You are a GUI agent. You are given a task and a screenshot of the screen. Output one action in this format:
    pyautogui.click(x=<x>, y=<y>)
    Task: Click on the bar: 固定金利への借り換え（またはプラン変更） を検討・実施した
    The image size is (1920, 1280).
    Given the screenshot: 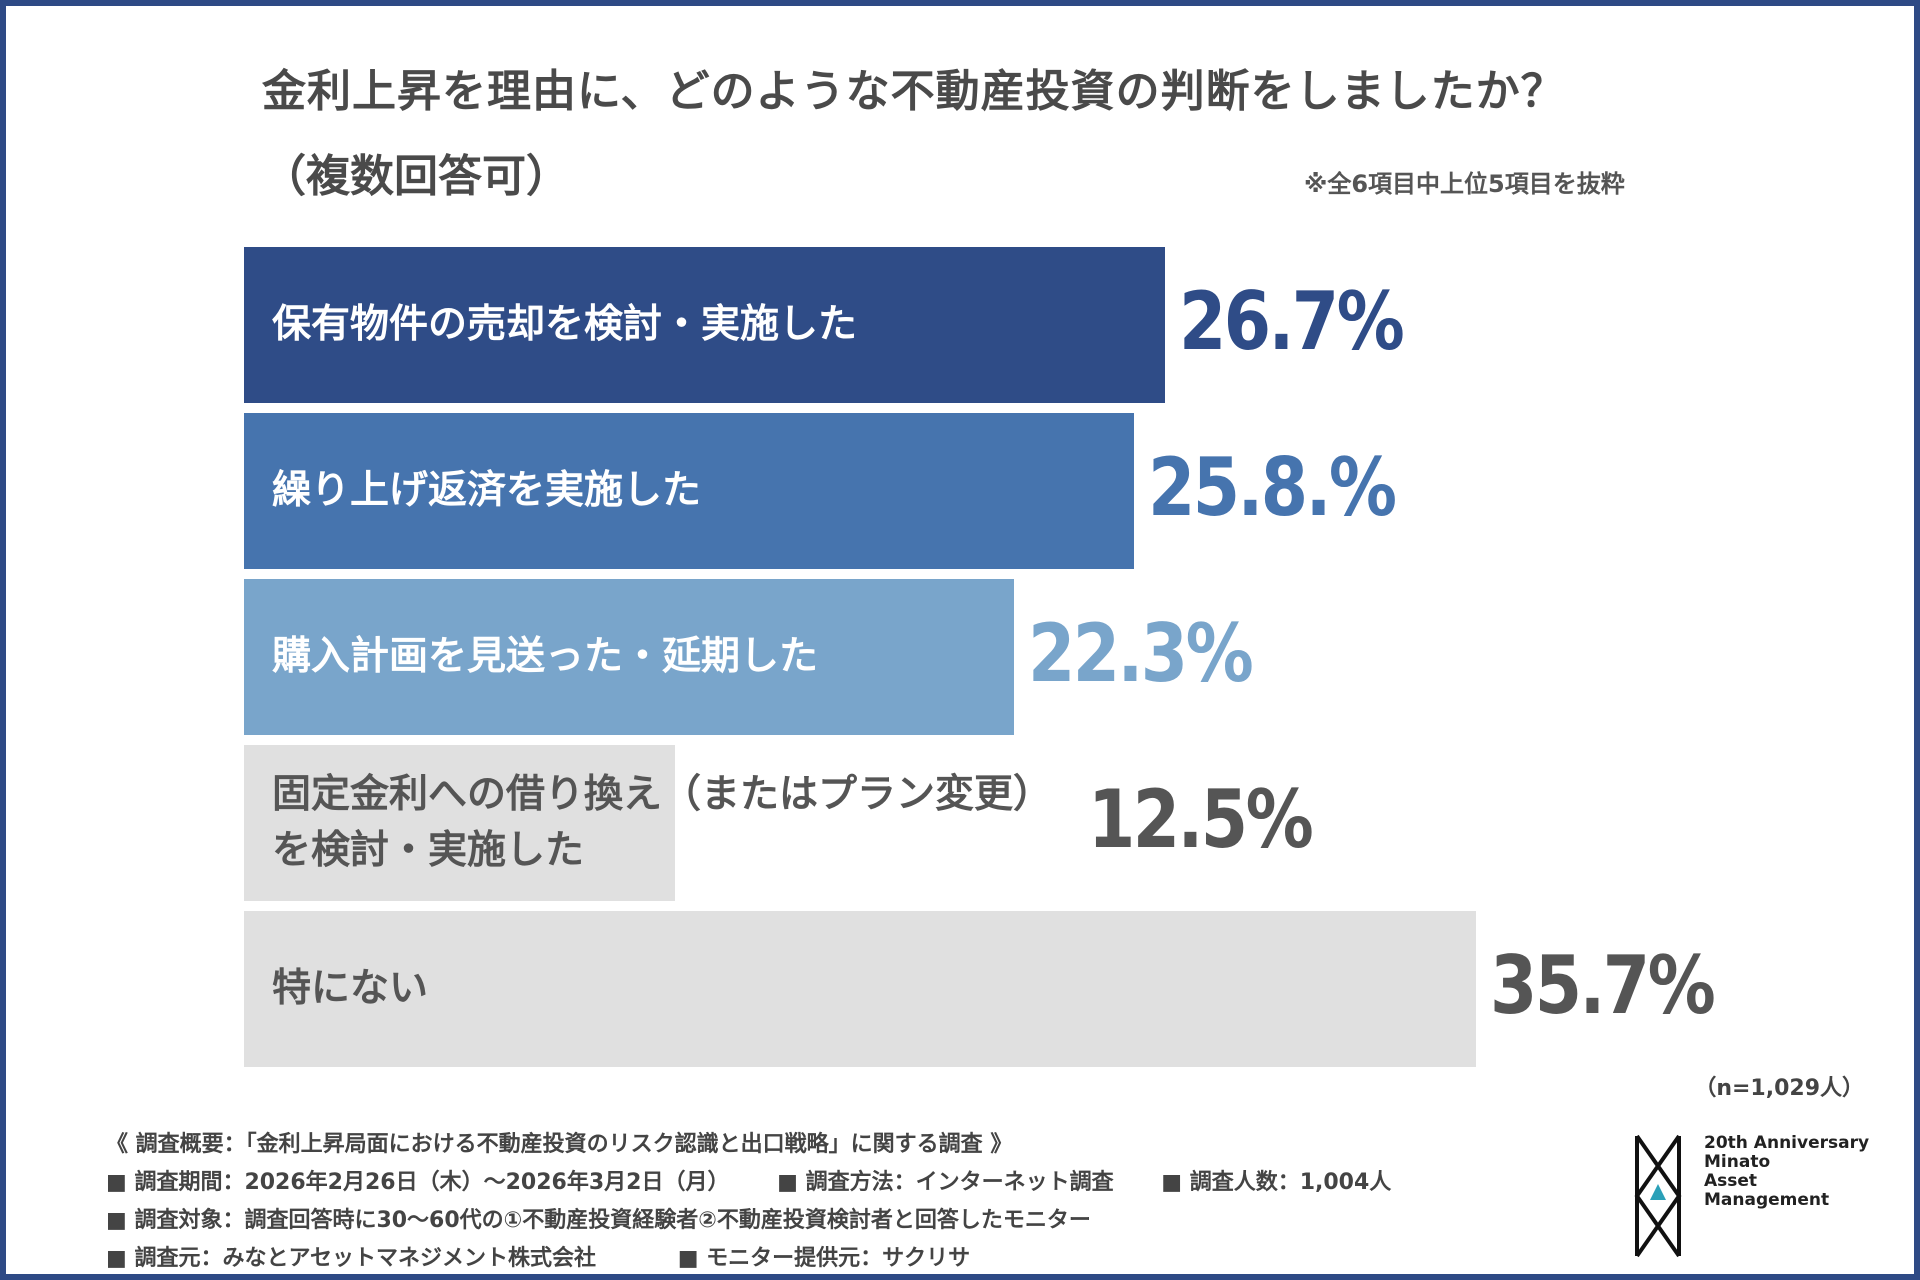 What is the action you would take?
    pyautogui.click(x=648, y=823)
    